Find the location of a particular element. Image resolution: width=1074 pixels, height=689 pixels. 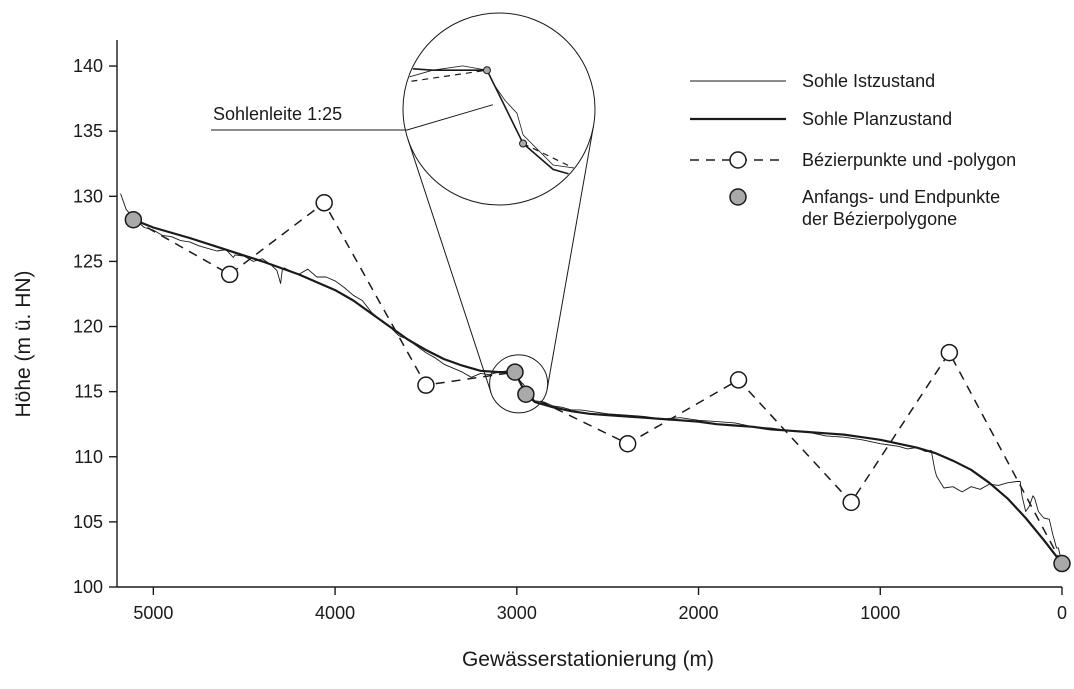

zoom-source-circle is located at coordinates (519, 384).